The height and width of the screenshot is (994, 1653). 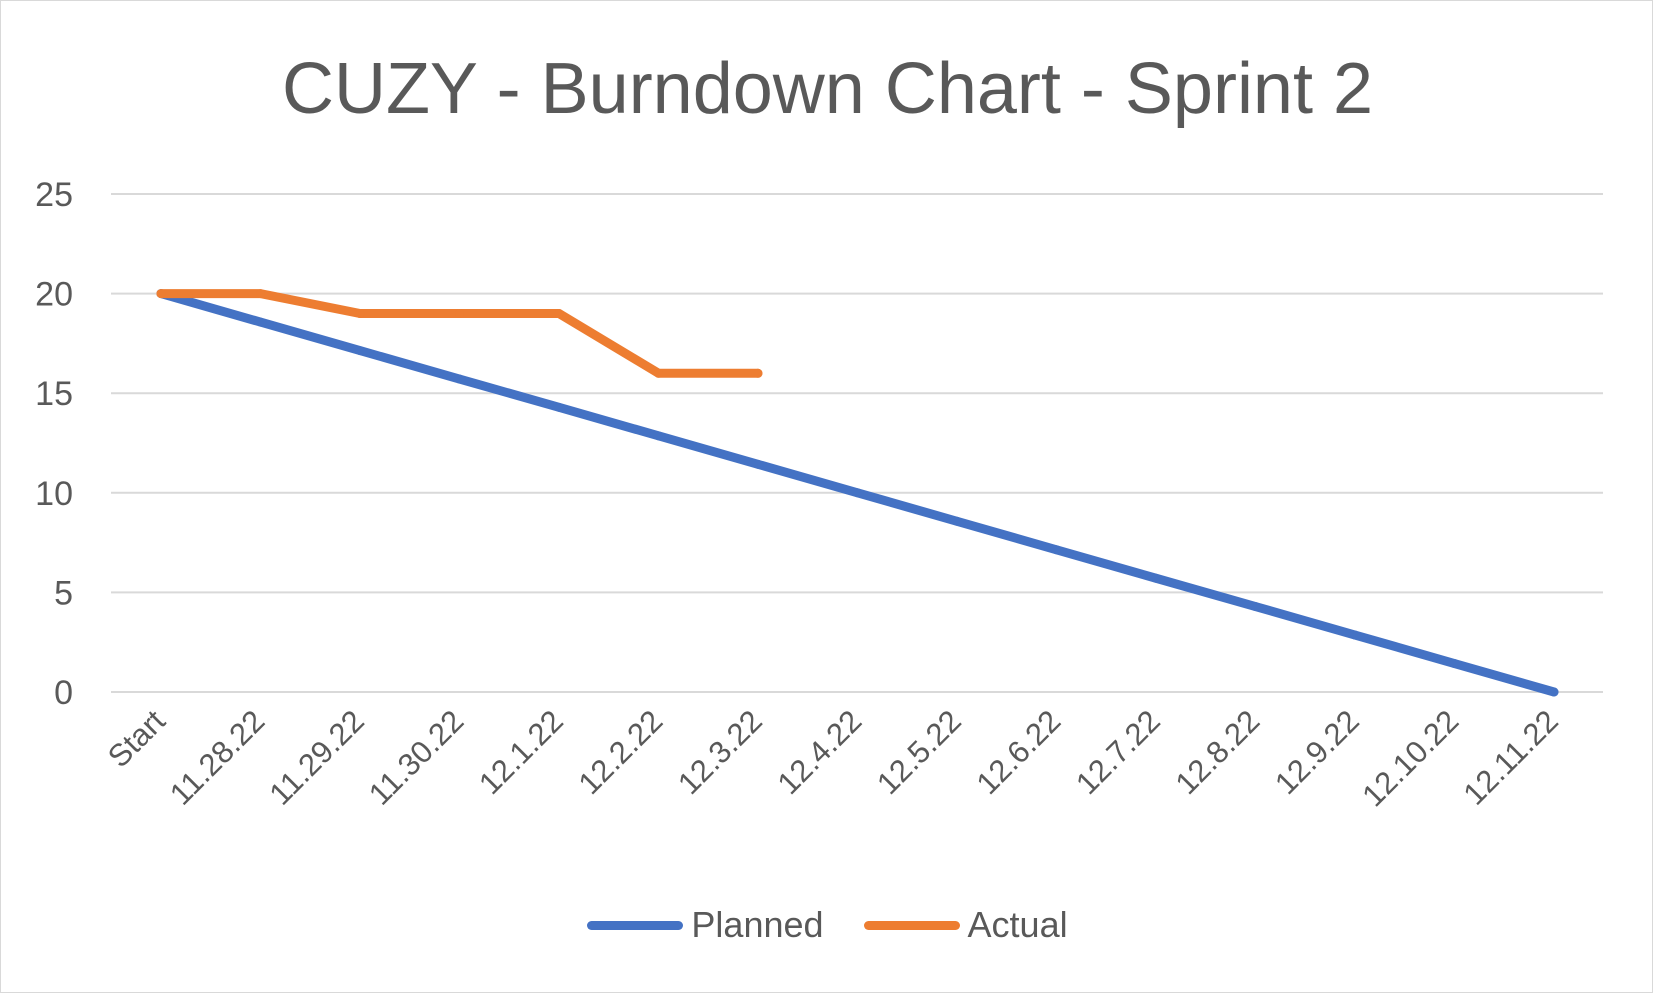 I want to click on y-tick-label: 25, so click(x=54, y=195).